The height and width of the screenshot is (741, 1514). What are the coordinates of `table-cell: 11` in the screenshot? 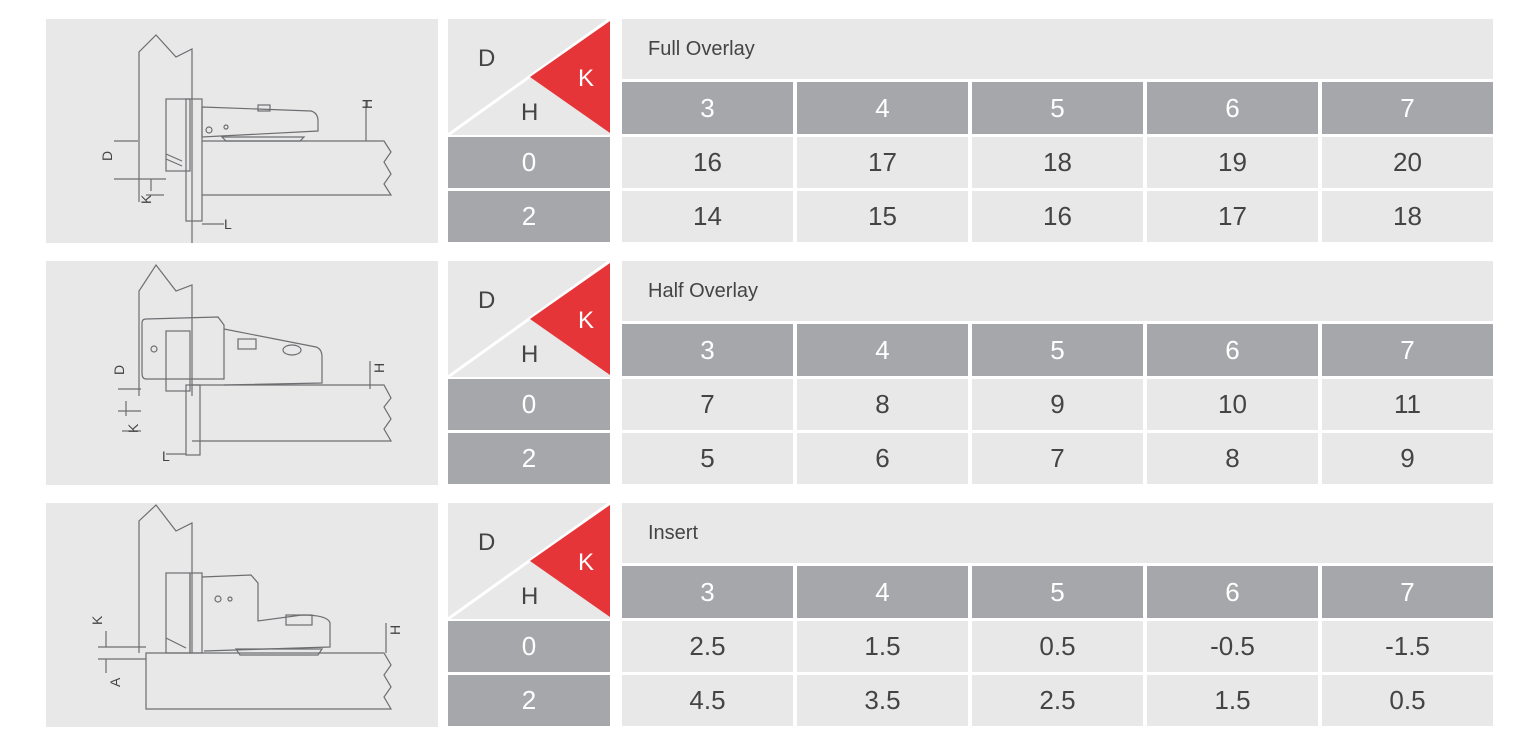 It's located at (1407, 404).